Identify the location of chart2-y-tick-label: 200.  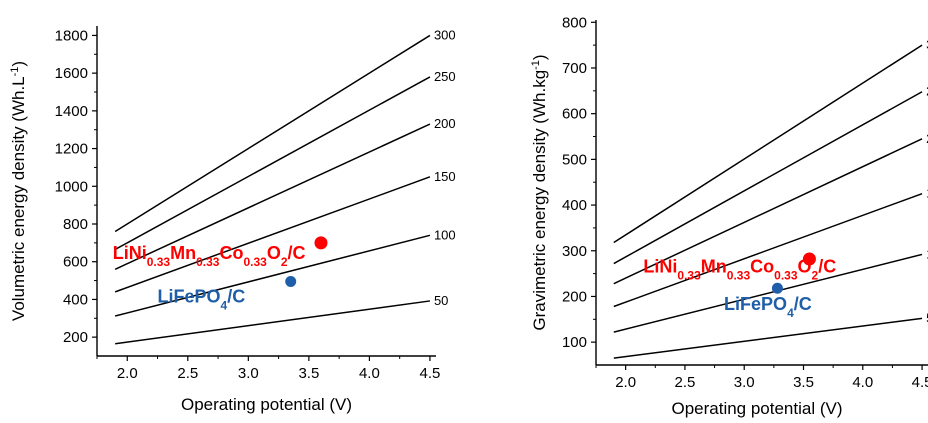
(574, 296).